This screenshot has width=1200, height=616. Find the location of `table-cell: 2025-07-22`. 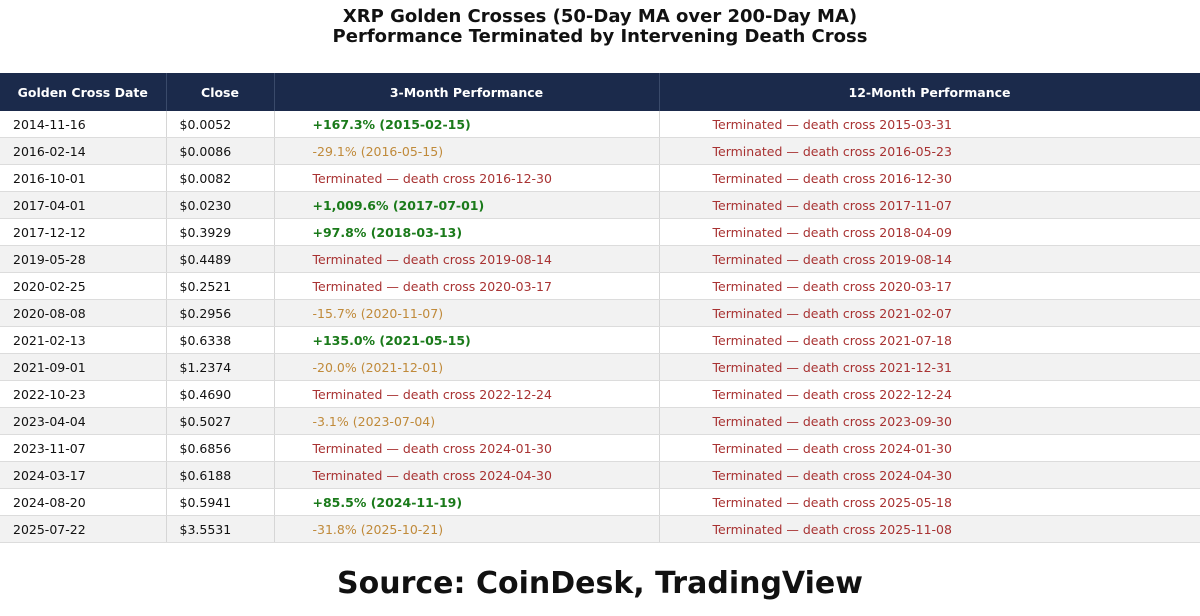

table-cell: 2025-07-22 is located at coordinates (83, 529).